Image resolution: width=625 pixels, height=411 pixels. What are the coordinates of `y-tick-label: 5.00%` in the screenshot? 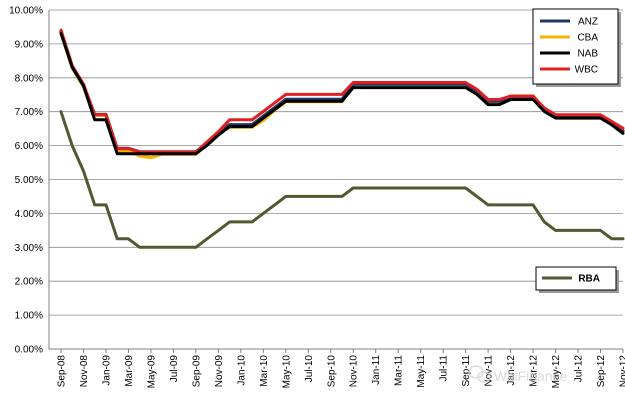 It's located at (29, 180).